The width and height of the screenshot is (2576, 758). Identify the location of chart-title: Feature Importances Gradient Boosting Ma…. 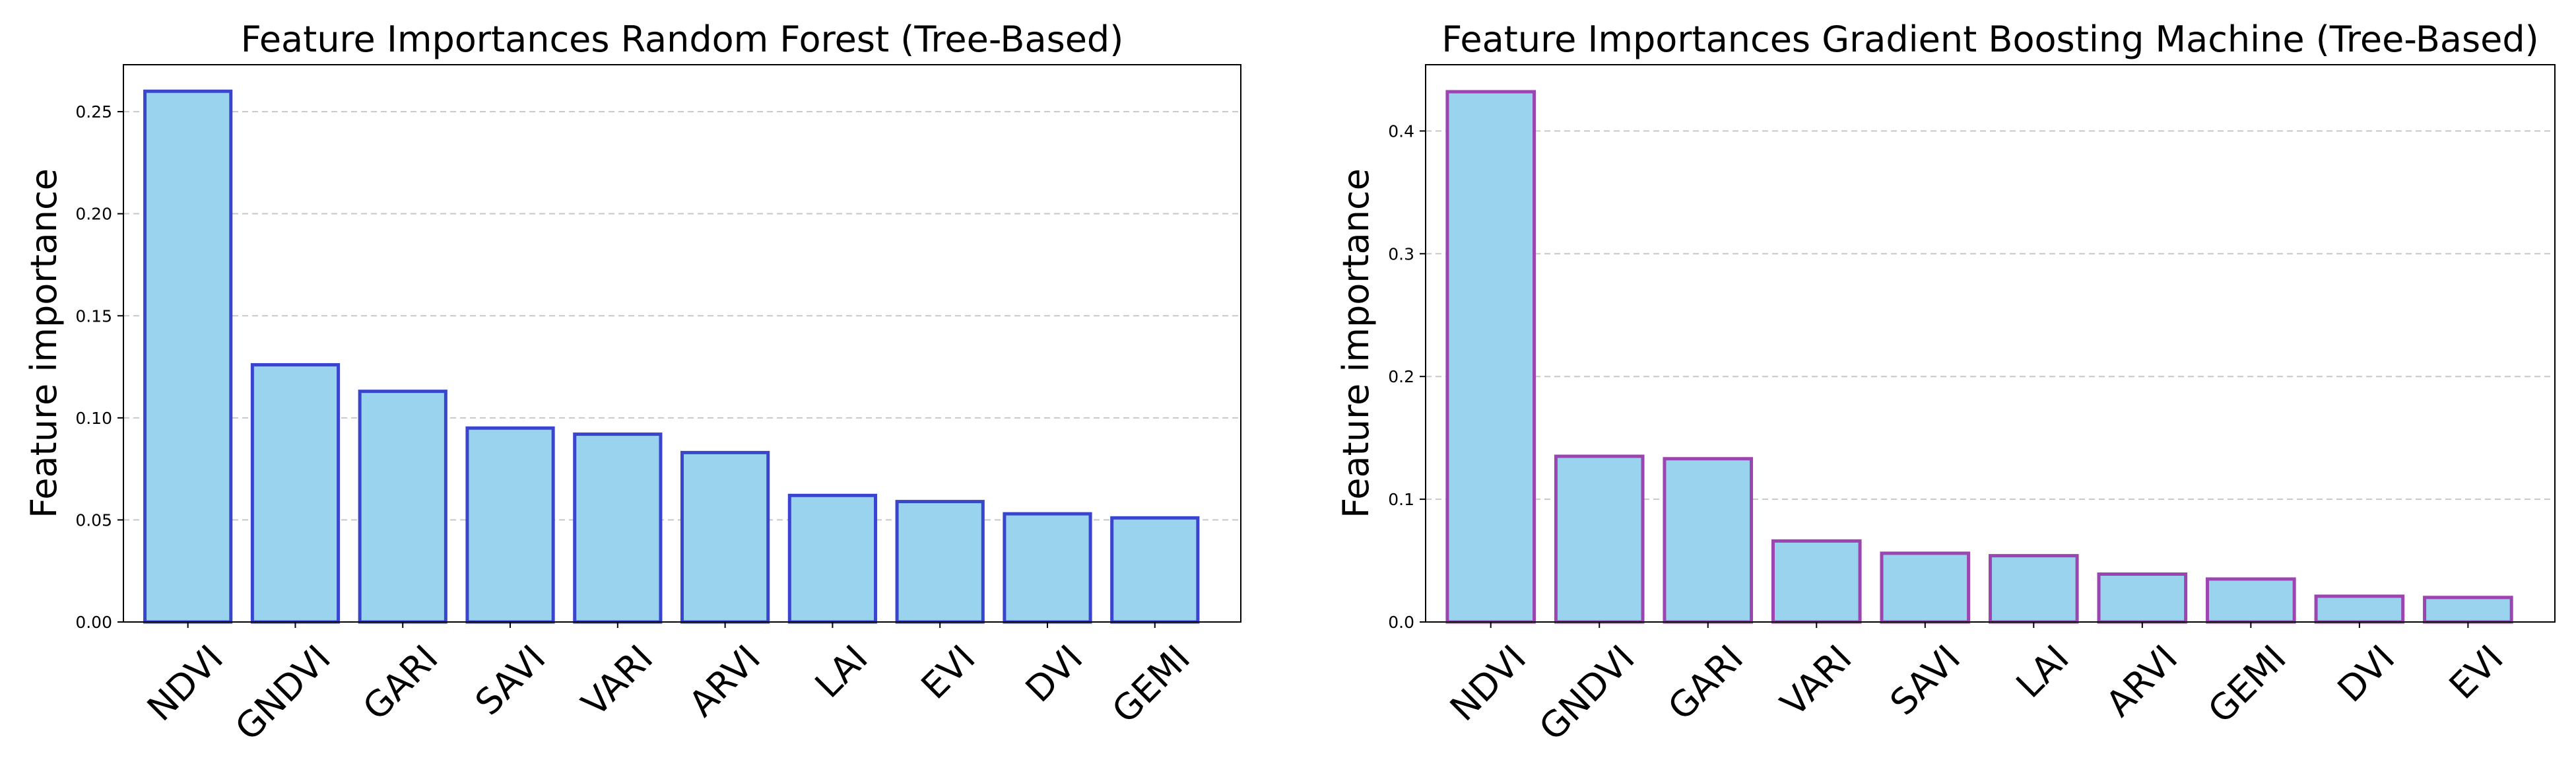
(1989, 39).